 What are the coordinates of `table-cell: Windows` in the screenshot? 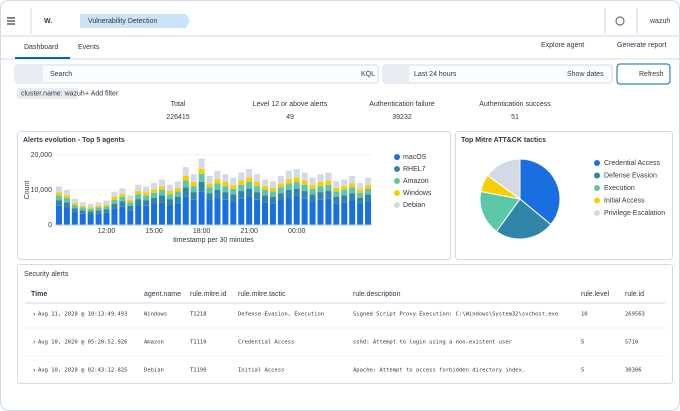 It's located at (155, 315).